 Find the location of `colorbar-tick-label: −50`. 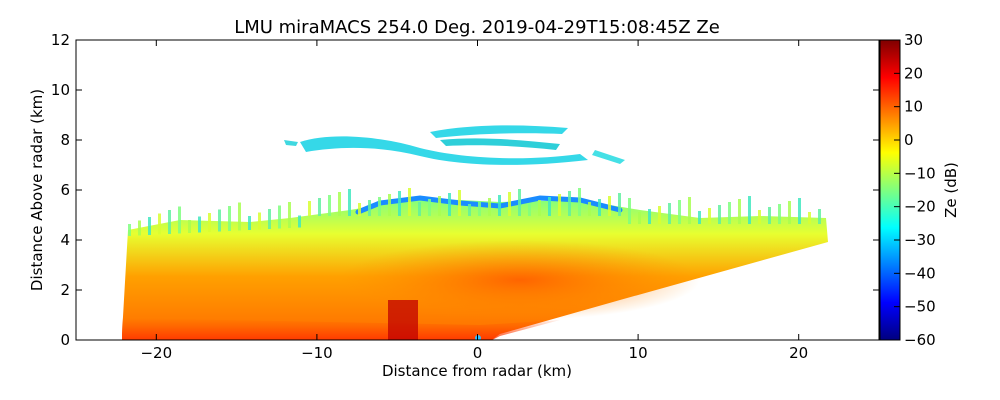

colorbar-tick-label: −50 is located at coordinates (920, 307).